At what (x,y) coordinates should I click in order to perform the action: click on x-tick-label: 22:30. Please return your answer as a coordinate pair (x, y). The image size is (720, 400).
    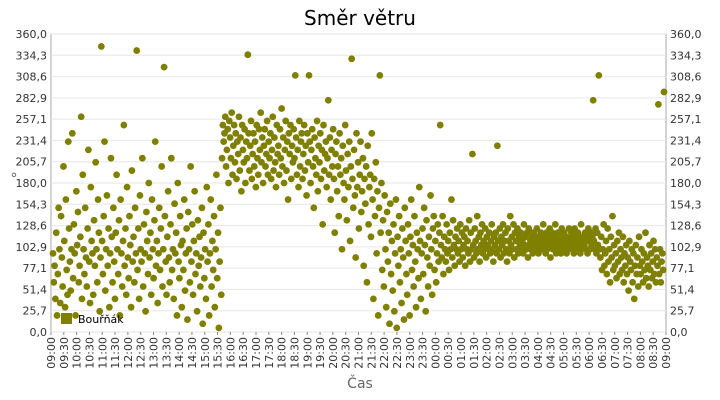
    Looking at the image, I should click on (397, 353).